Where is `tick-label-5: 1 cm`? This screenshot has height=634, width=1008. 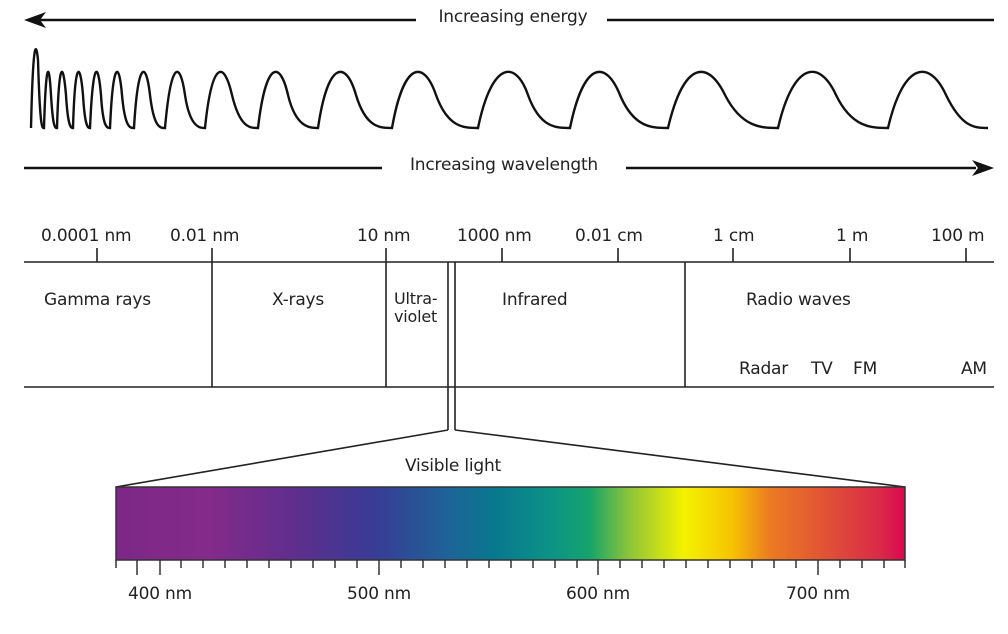
tick-label-5: 1 cm is located at coordinates (734, 236).